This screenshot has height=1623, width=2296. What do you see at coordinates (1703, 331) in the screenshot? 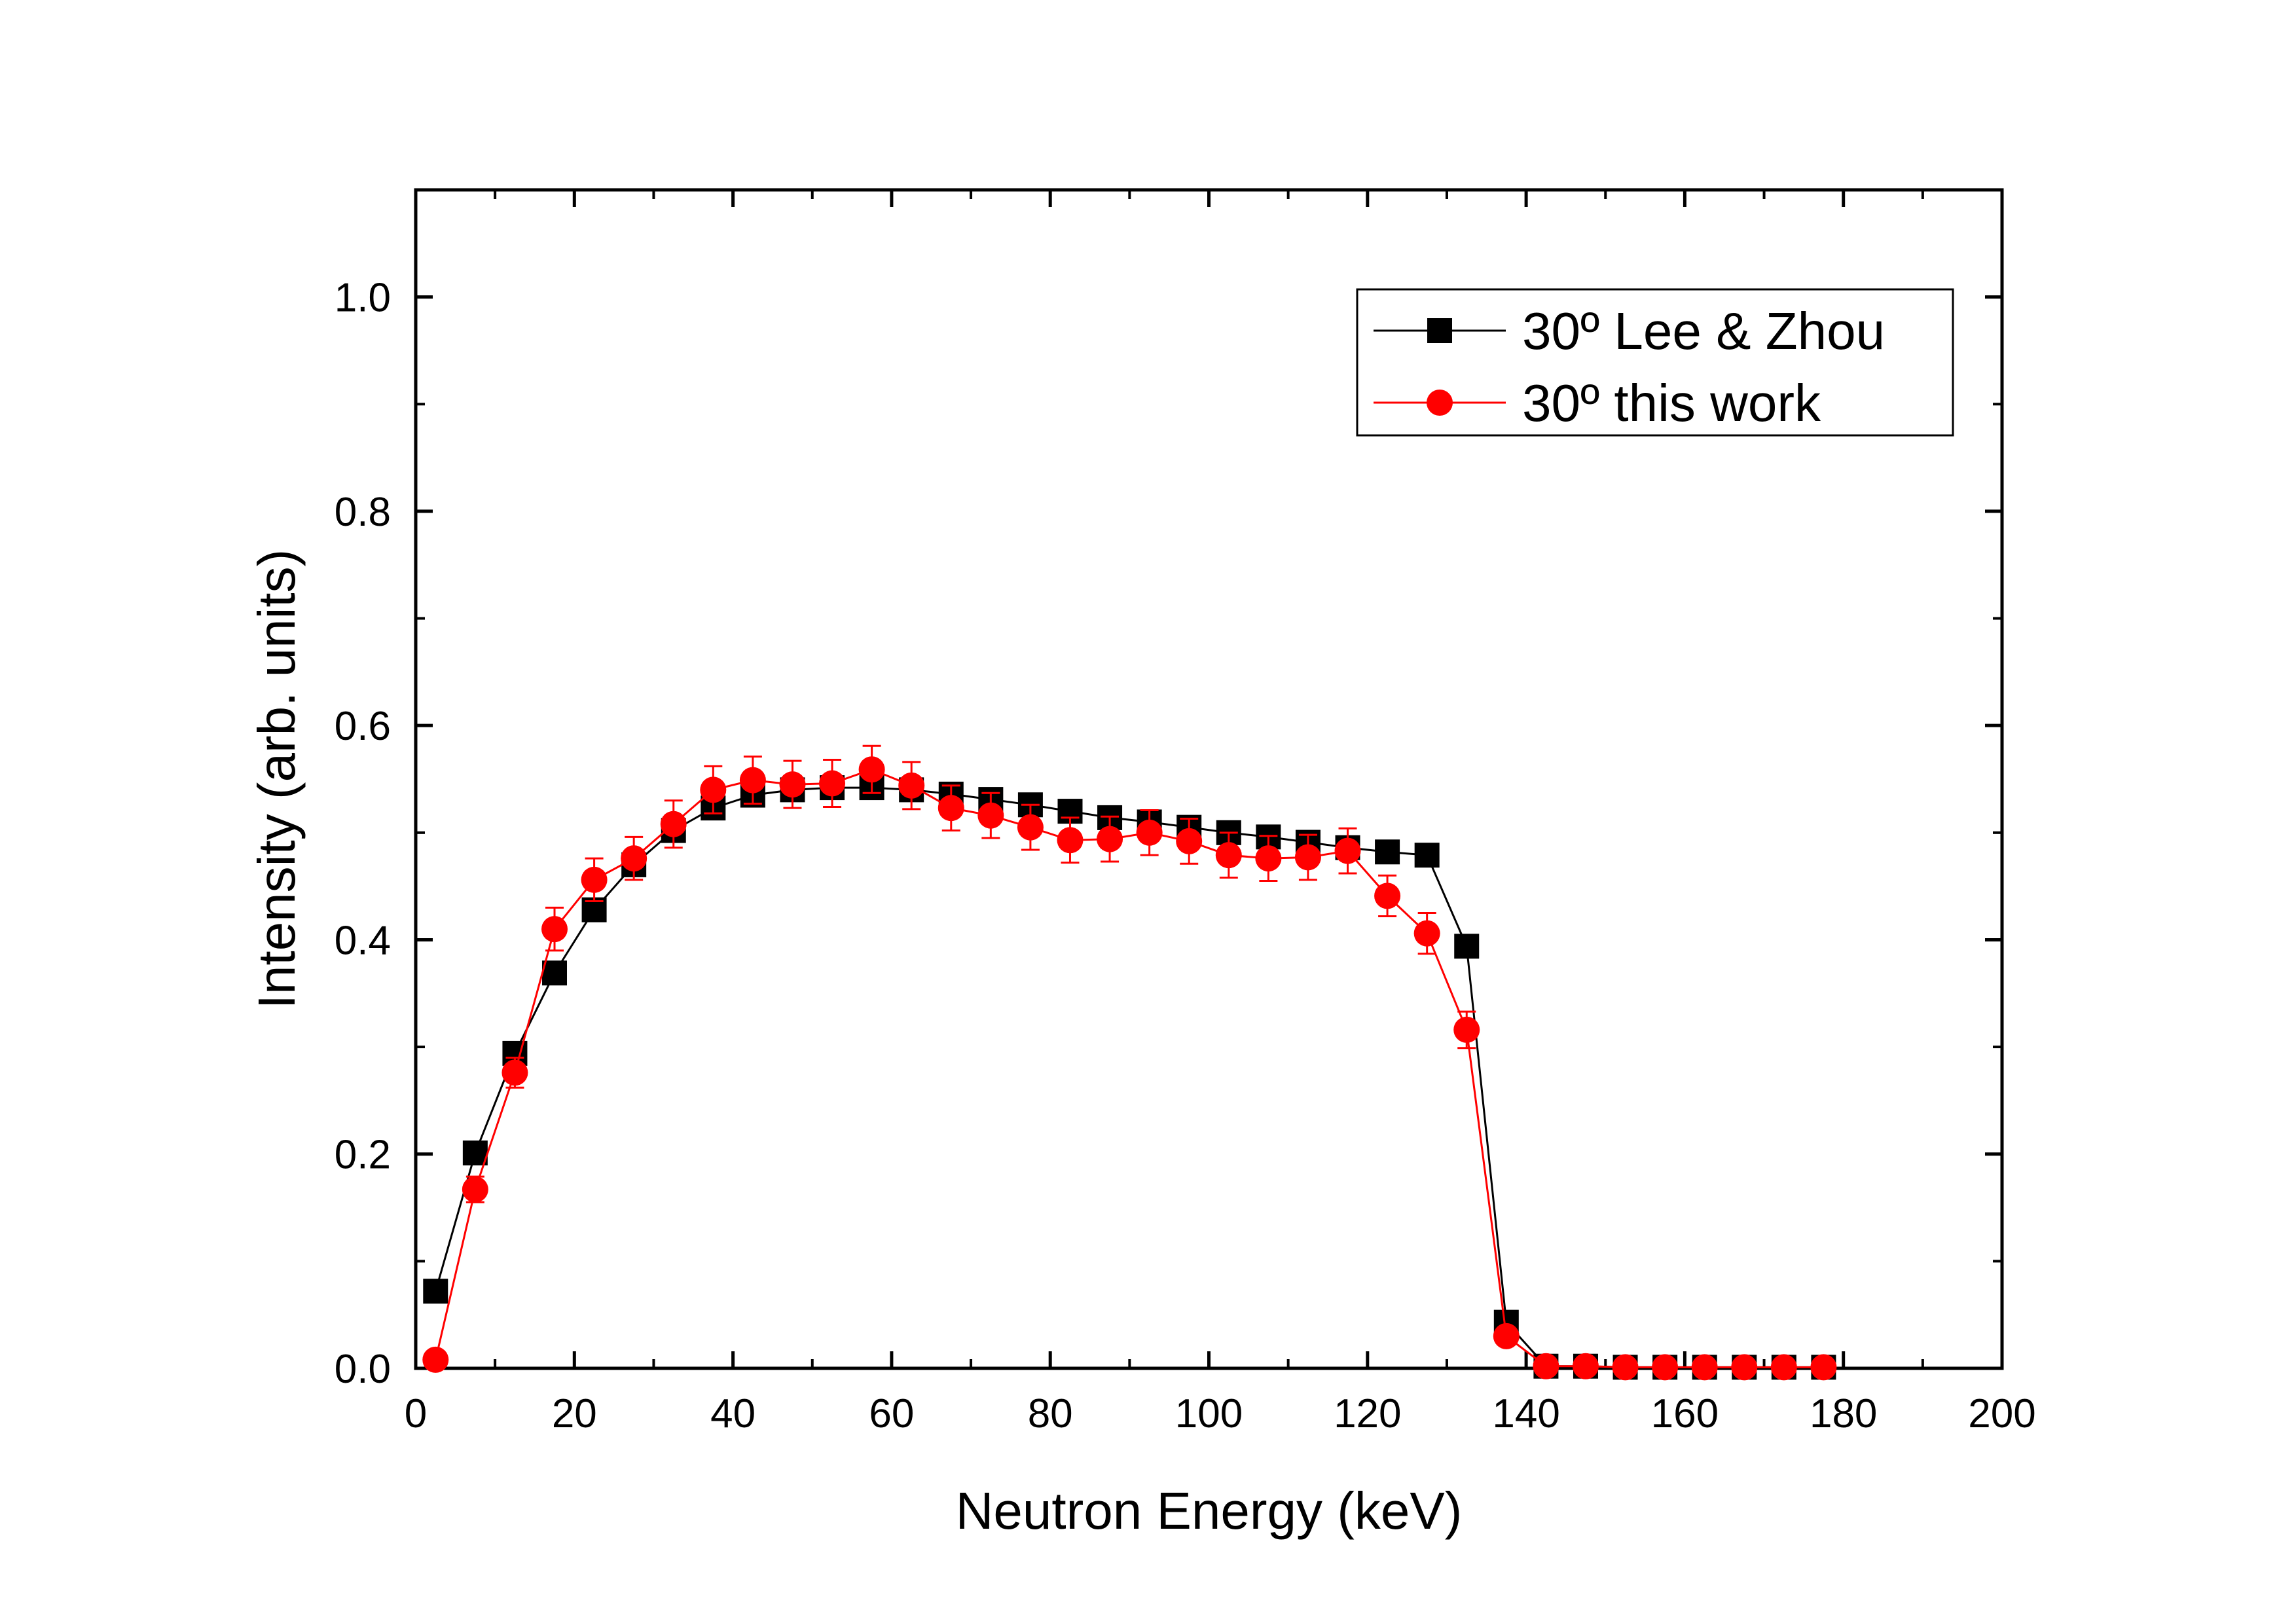
I see `legend-label-lee-zhou: 30º Lee & Zhou` at bounding box center [1703, 331].